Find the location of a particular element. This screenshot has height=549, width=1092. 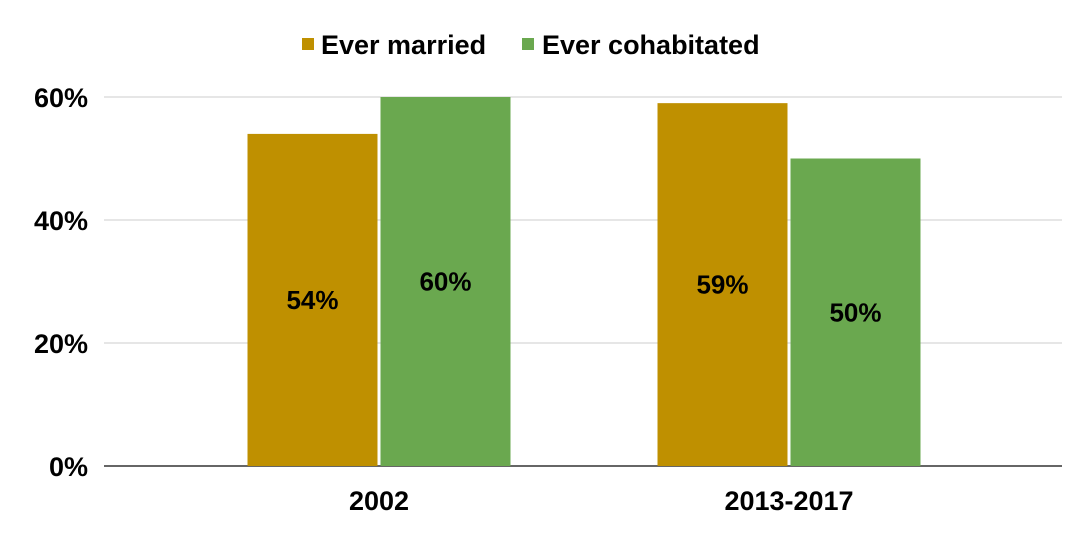

data-label-ever-married-2013-2017: 59% is located at coordinates (722, 285).